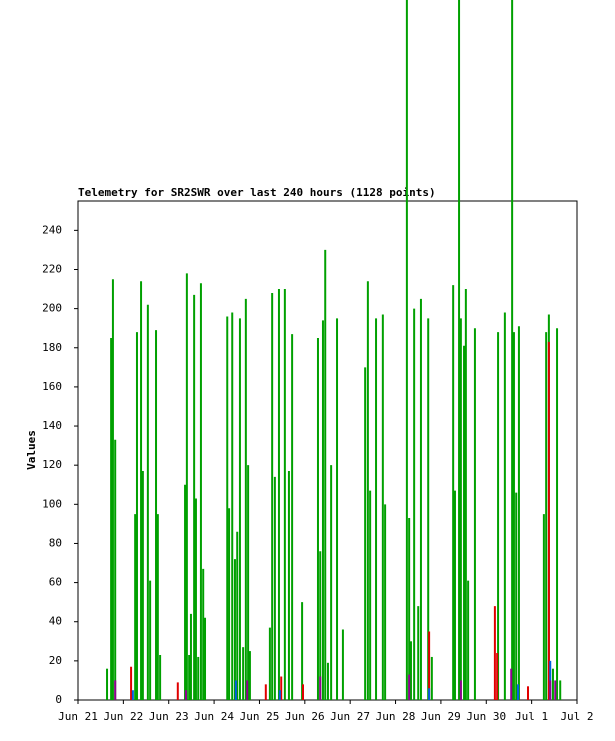  What do you see at coordinates (486, 716) in the screenshot?
I see `x-tick-label: Jun 30` at bounding box center [486, 716].